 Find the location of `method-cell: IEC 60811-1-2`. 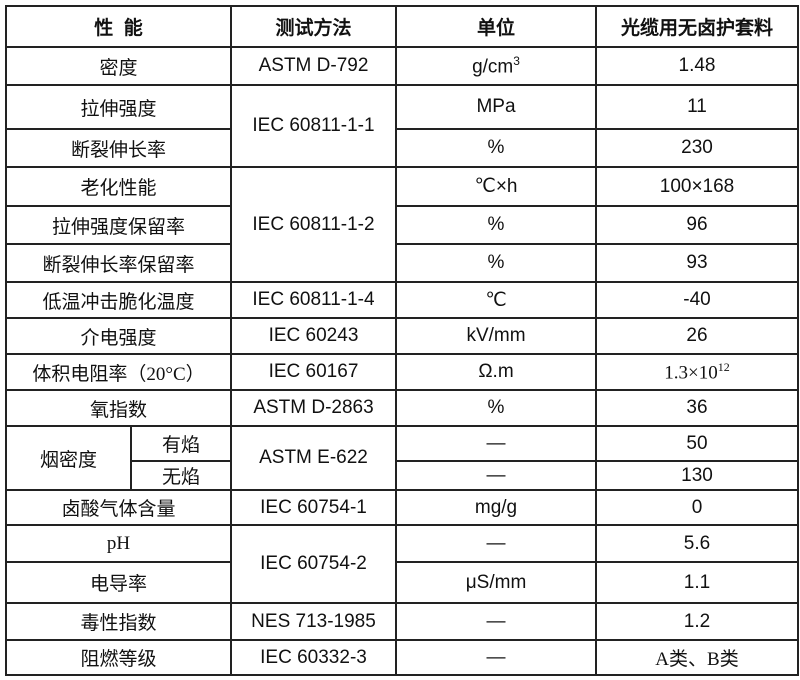

method-cell: IEC 60811-1-2 is located at coordinates (313, 224).